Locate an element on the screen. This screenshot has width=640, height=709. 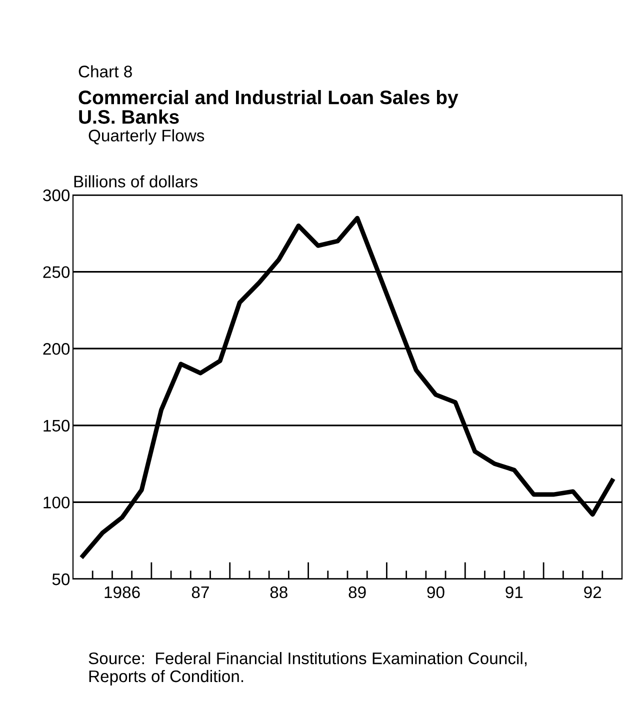
y-tick-label: 50 is located at coordinates (61, 579).